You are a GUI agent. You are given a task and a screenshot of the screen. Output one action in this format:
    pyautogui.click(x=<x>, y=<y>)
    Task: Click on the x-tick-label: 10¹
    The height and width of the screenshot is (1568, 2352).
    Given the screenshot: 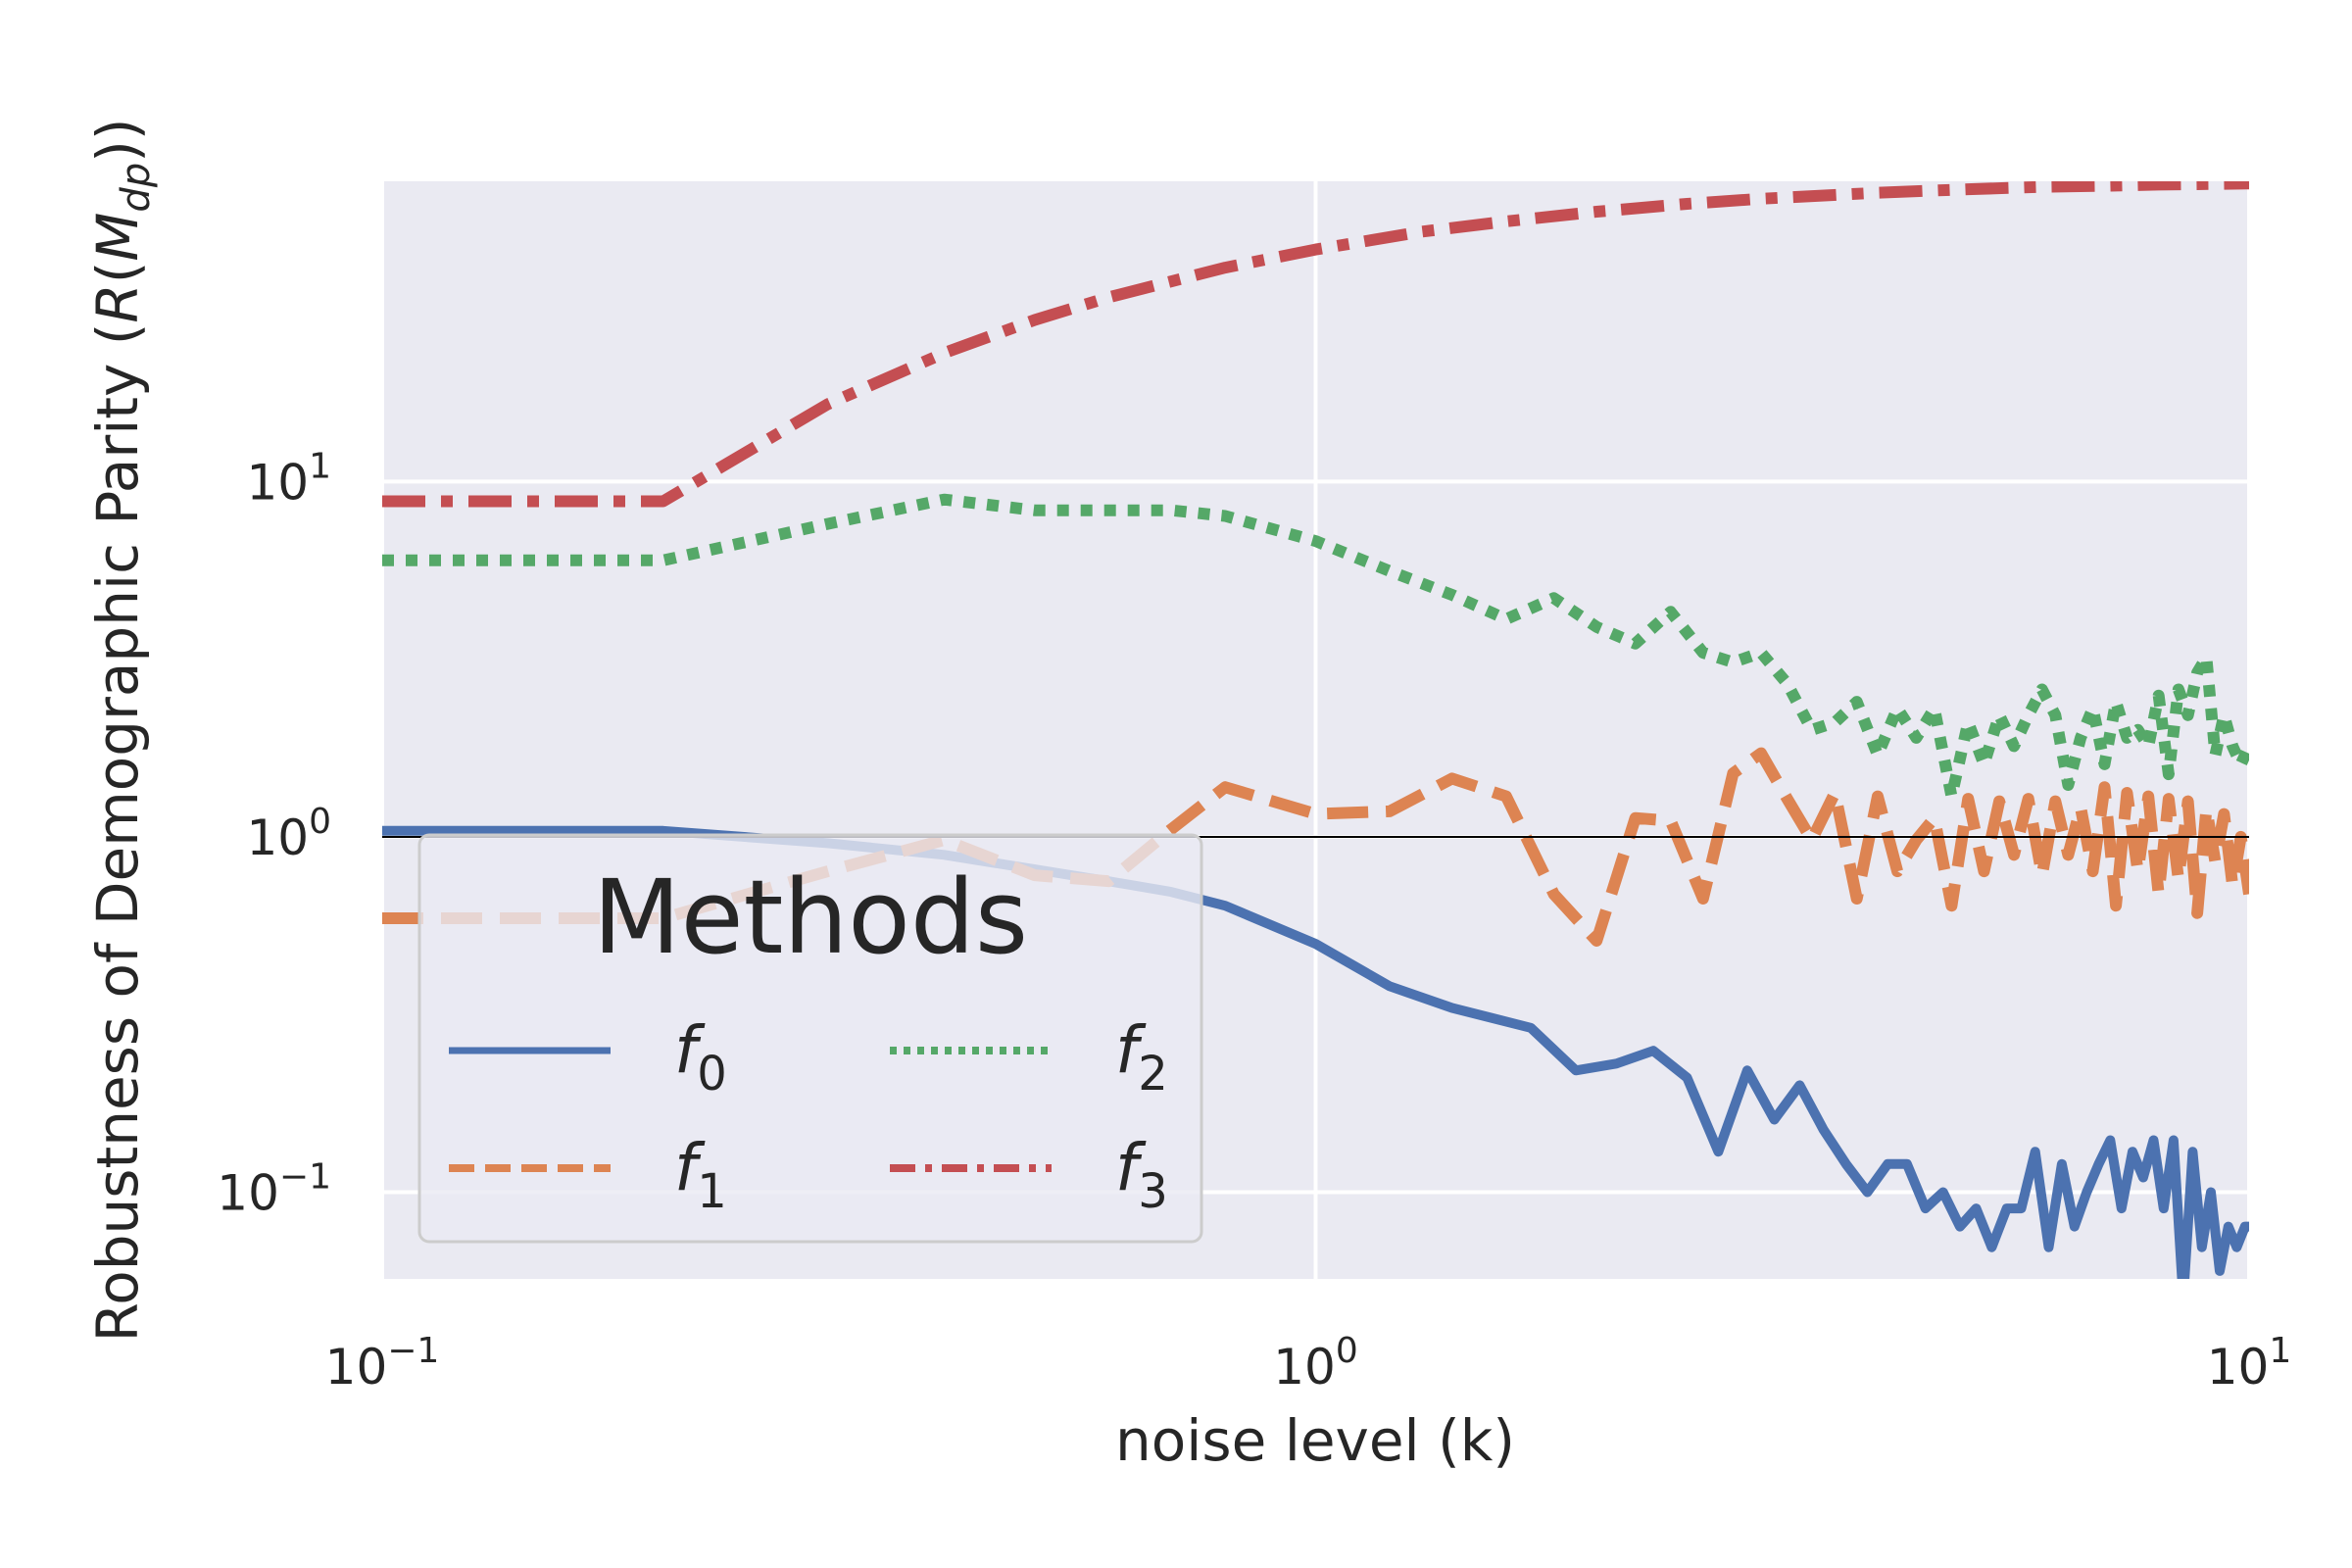 What is the action you would take?
    pyautogui.click(x=2249, y=1363)
    